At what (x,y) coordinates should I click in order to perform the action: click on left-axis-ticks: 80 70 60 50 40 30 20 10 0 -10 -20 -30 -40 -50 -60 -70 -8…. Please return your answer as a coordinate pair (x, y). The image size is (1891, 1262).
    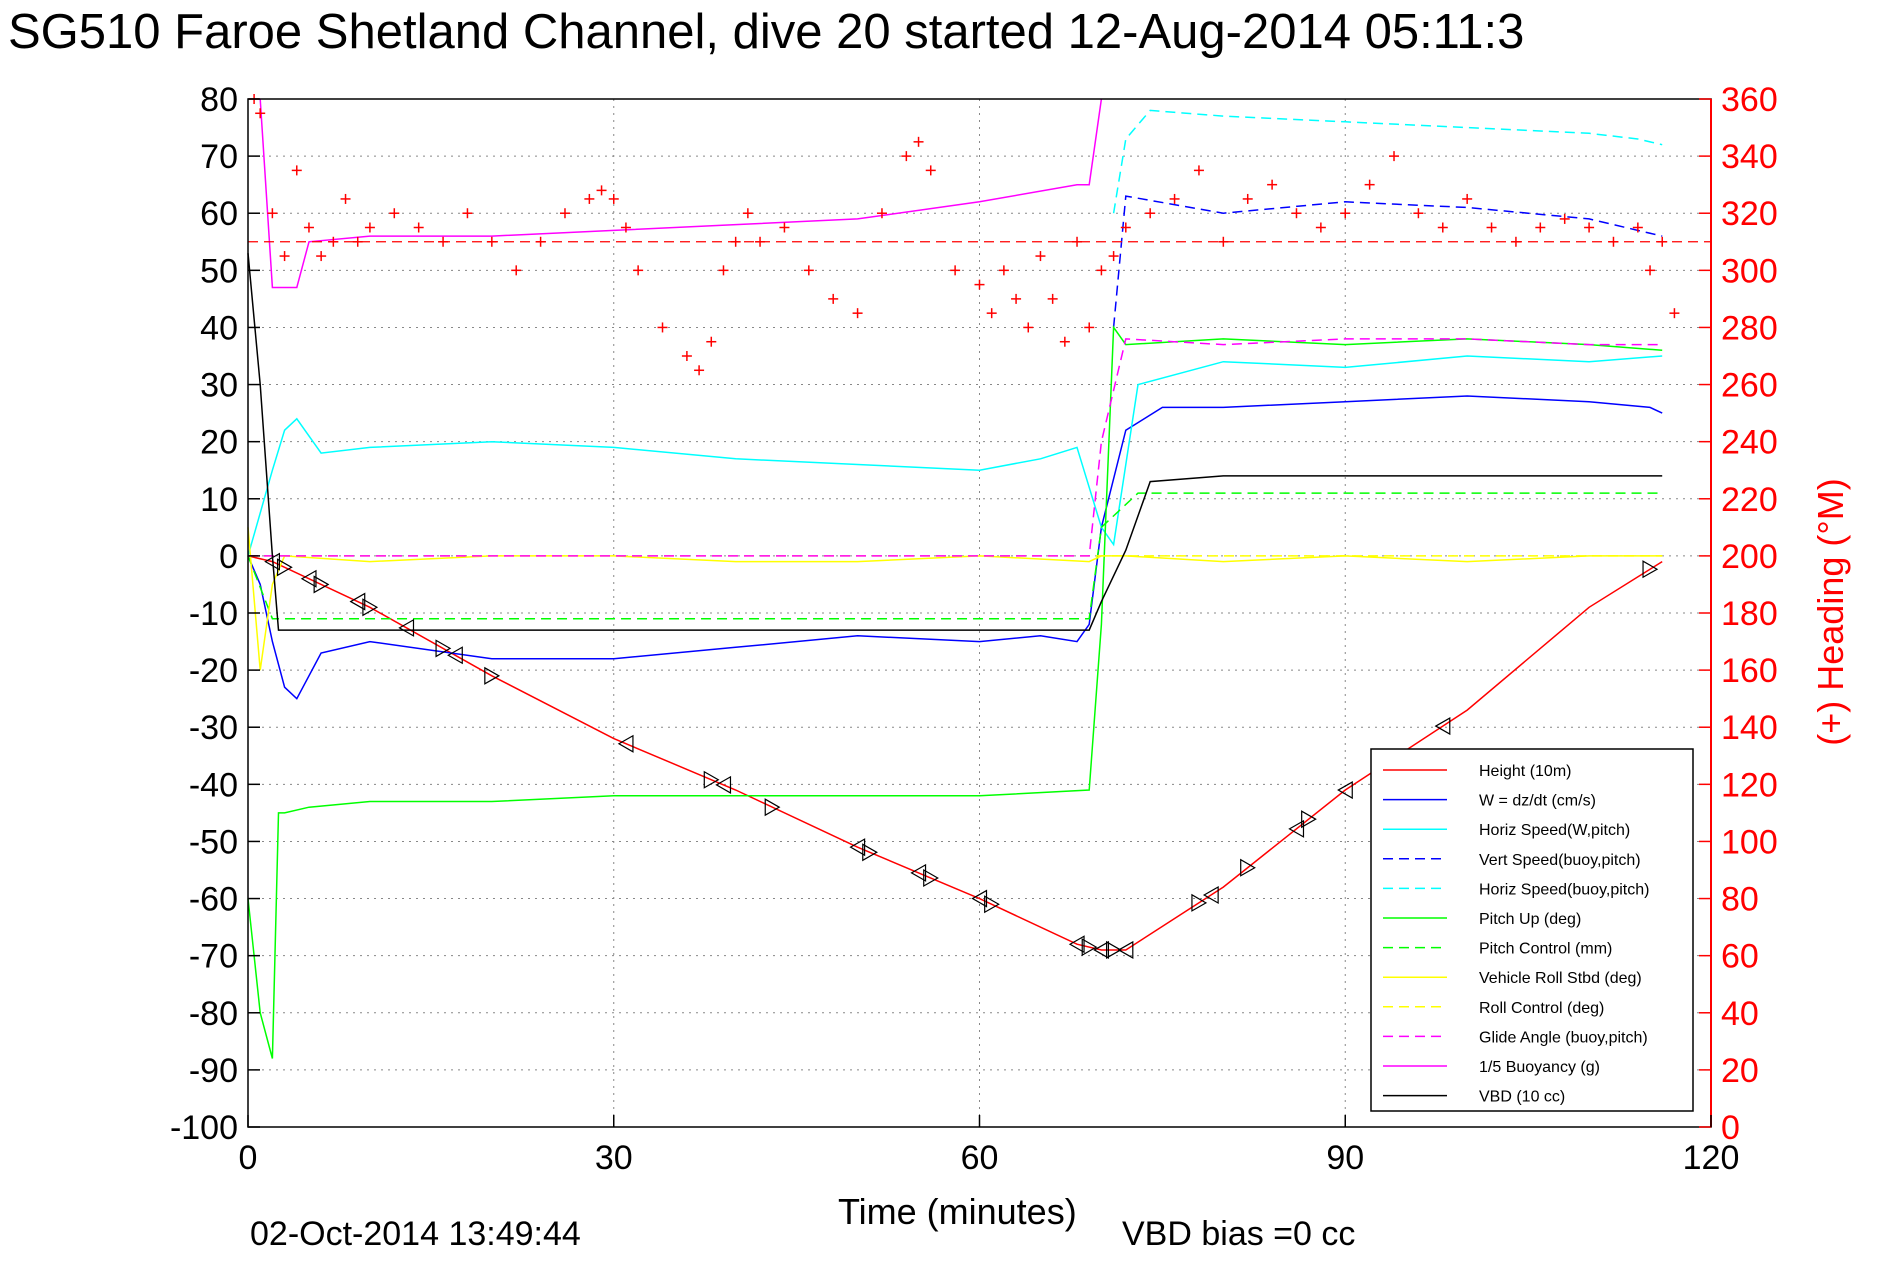
    Looking at the image, I should click on (215, 614).